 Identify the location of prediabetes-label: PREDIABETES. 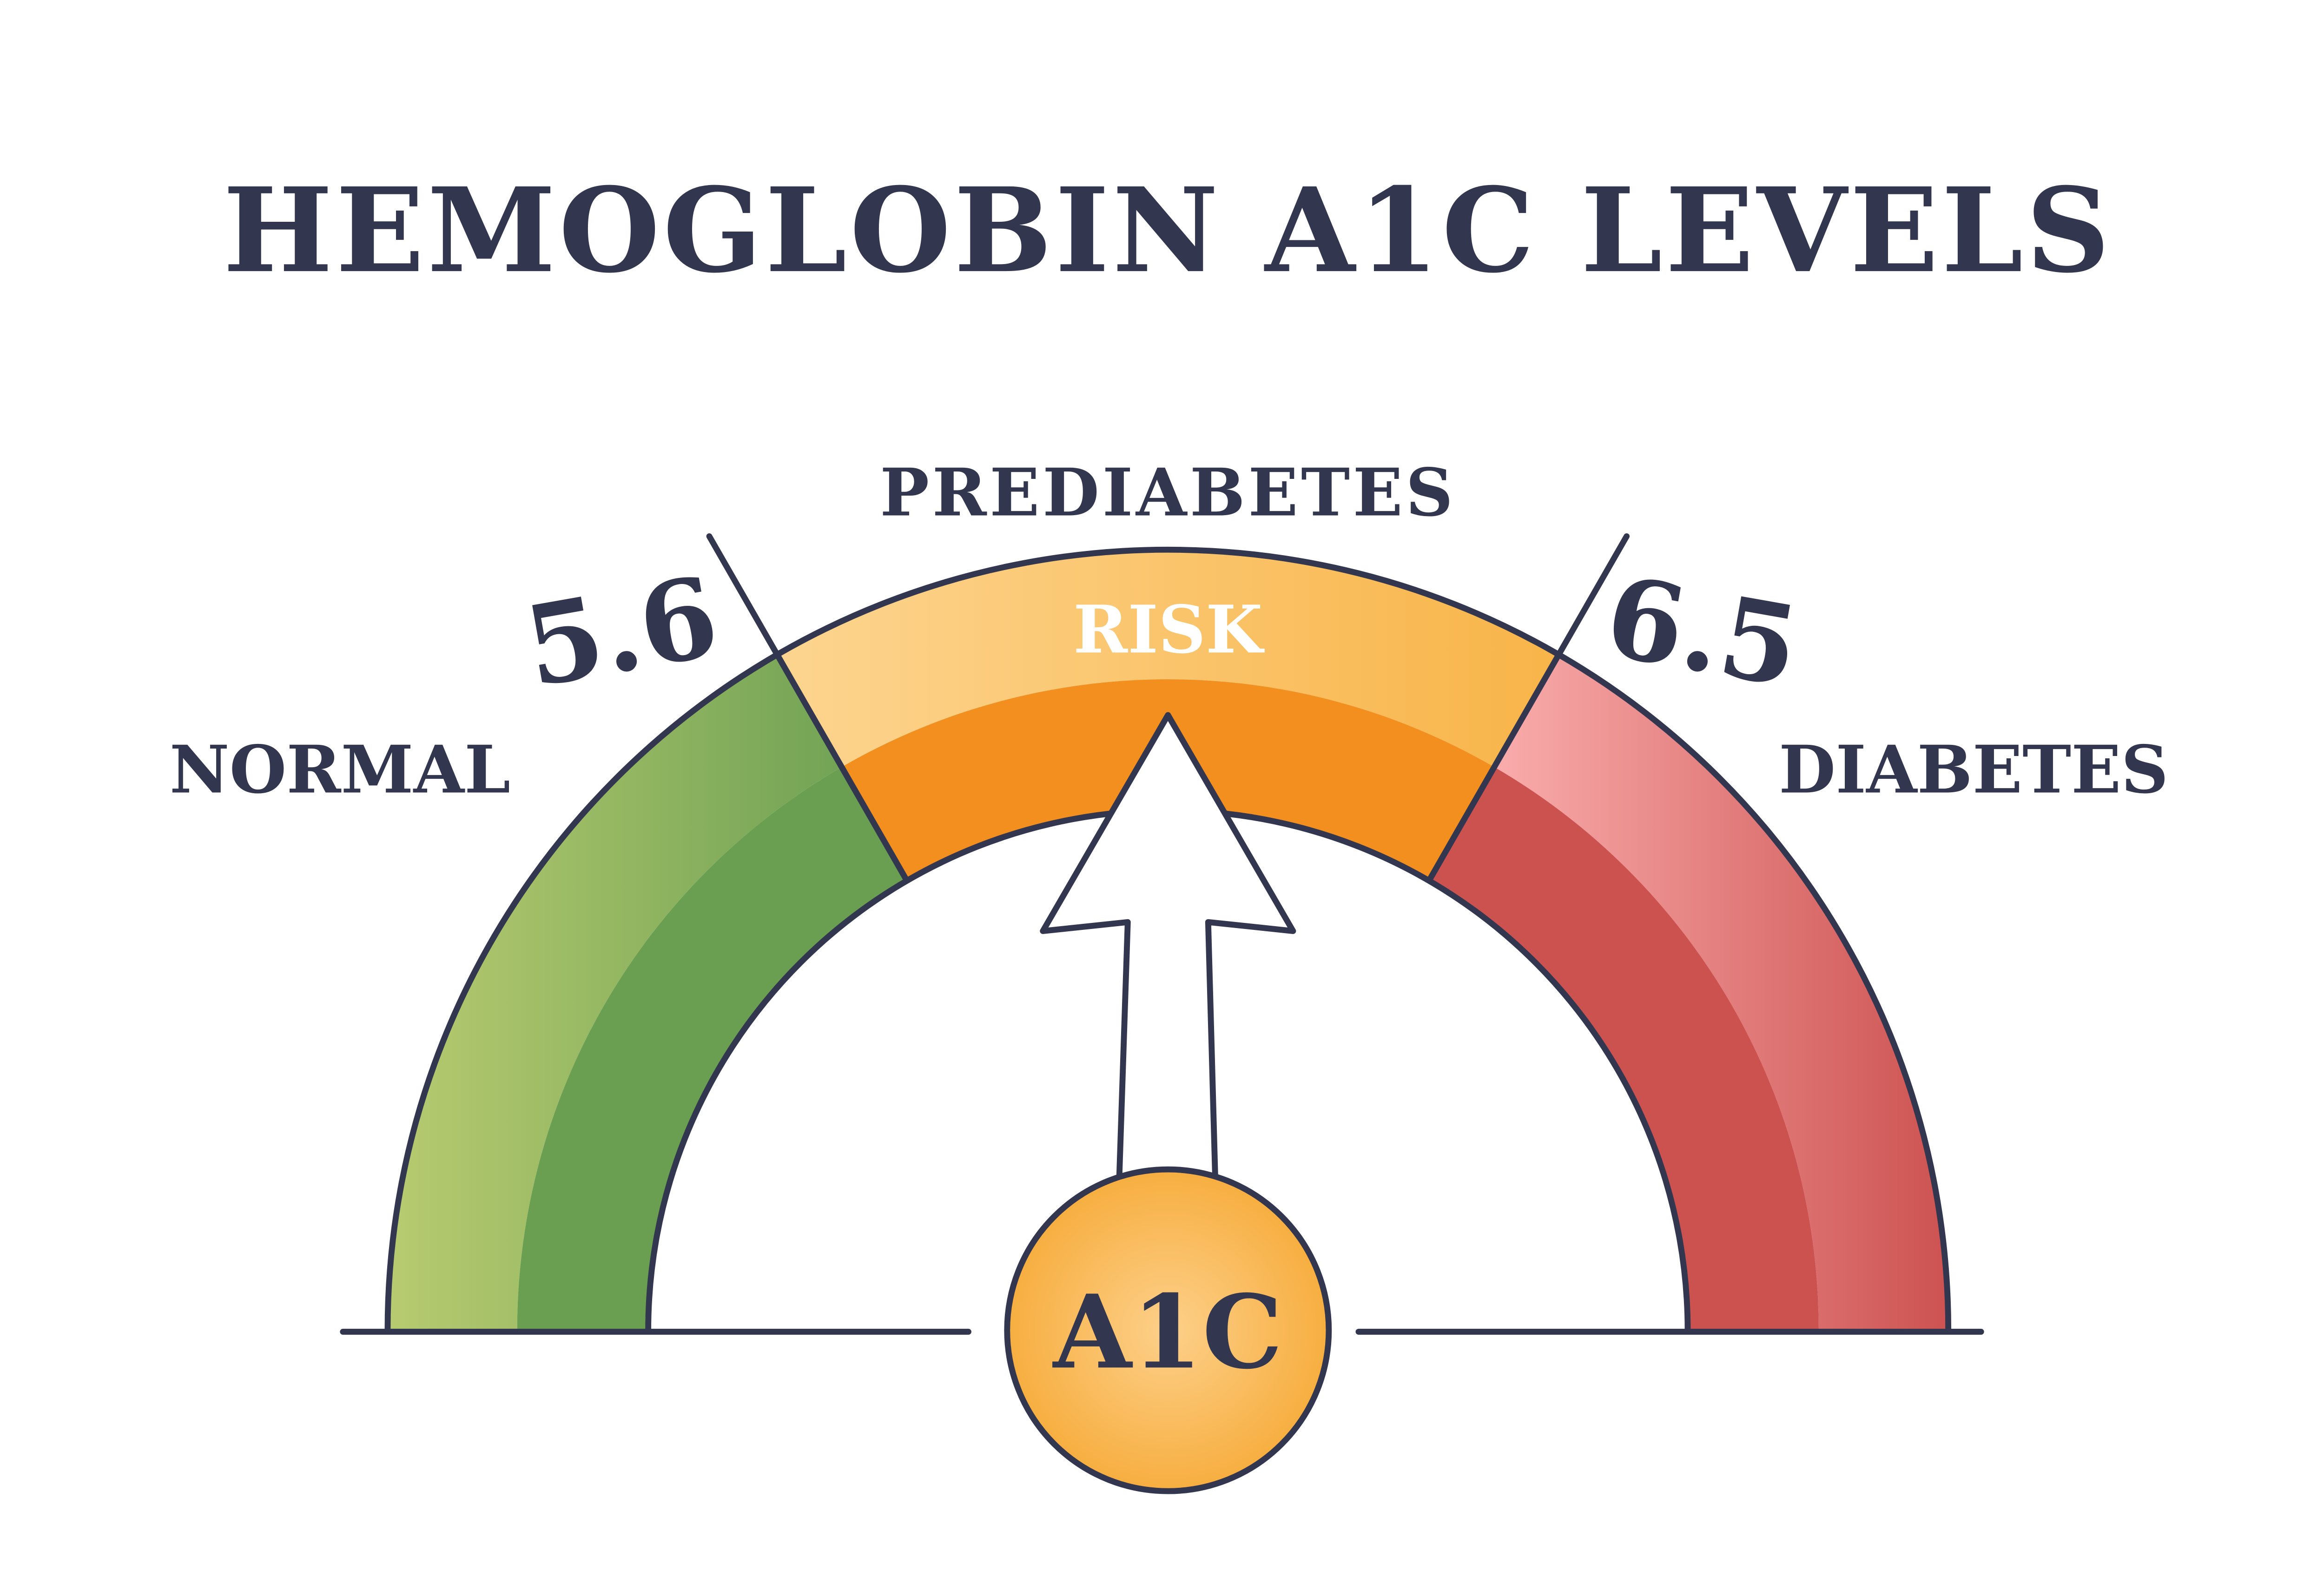
(1168, 493).